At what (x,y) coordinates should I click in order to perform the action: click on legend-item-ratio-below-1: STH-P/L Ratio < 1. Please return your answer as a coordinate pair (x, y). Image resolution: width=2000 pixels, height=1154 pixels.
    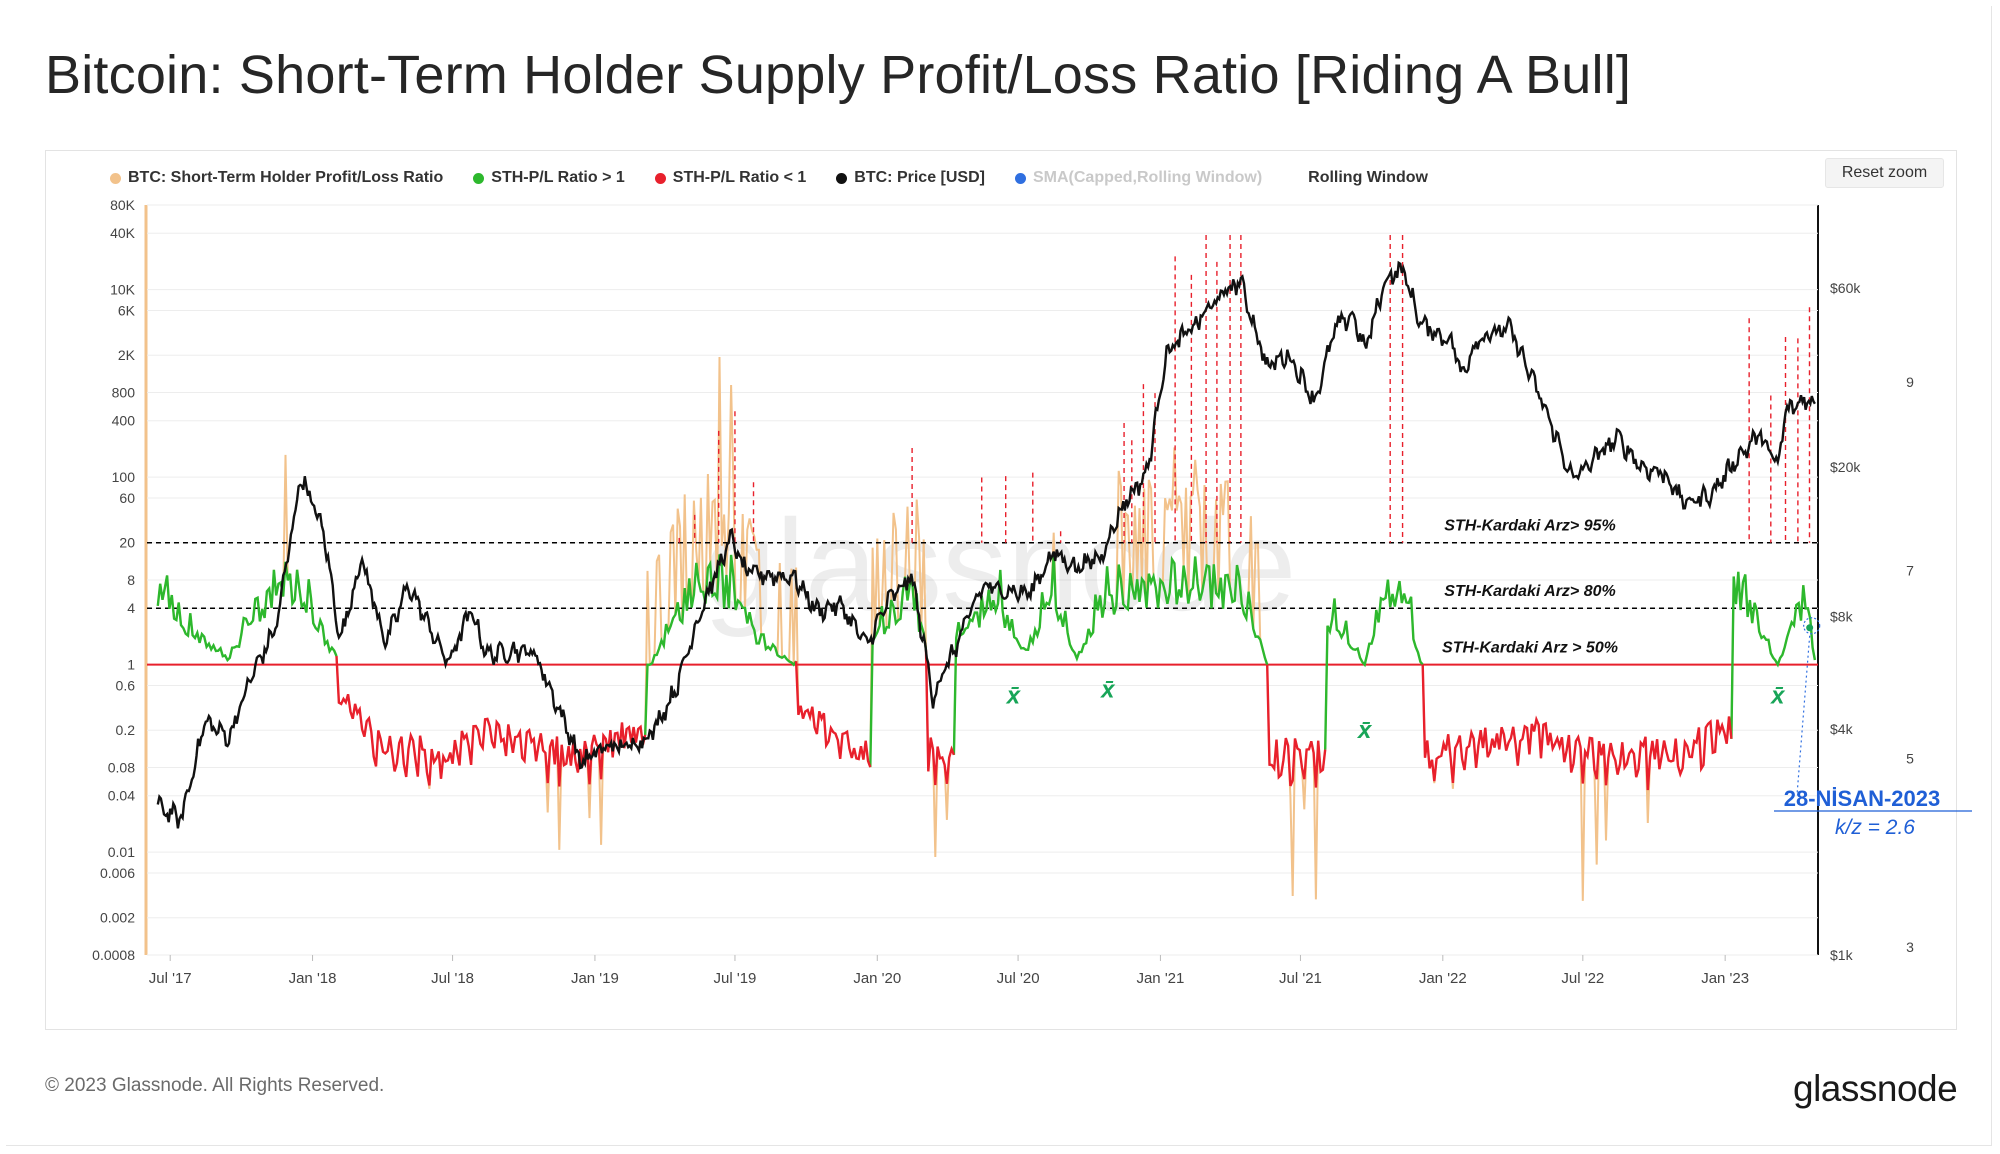
    Looking at the image, I should click on (730, 178).